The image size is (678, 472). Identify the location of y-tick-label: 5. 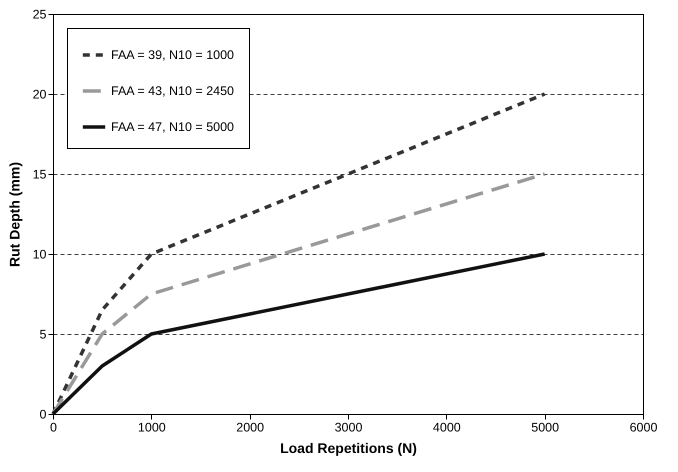
(43, 335).